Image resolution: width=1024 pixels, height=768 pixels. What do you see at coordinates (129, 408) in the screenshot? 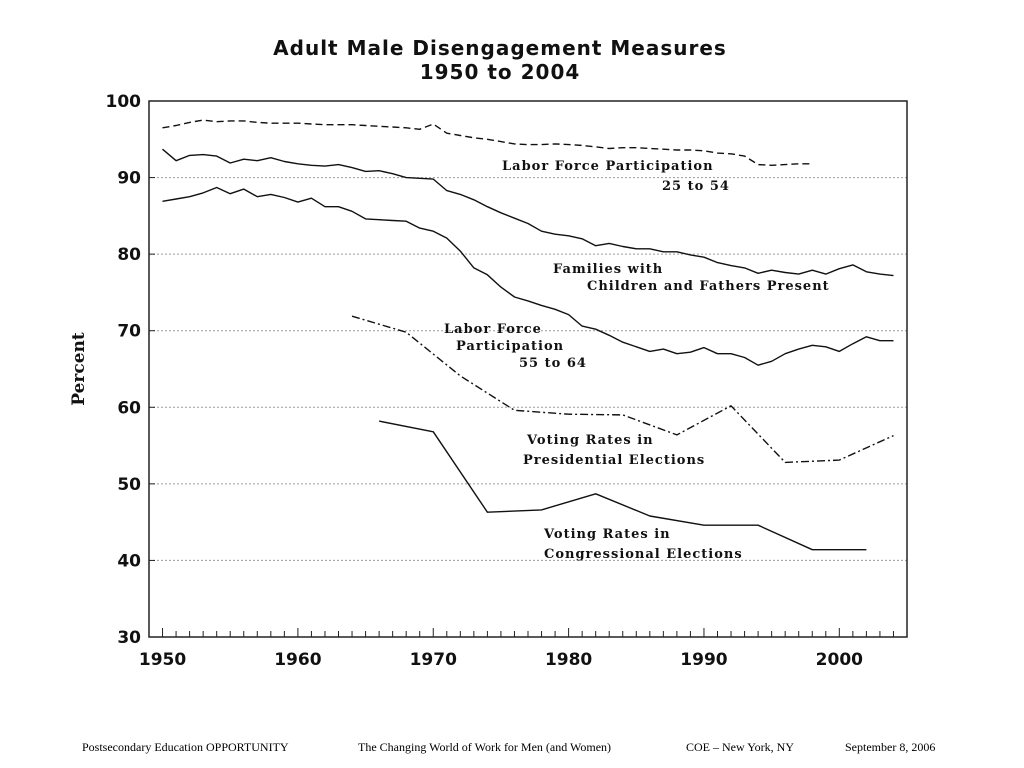
I see `y-tick-label: 60` at bounding box center [129, 408].